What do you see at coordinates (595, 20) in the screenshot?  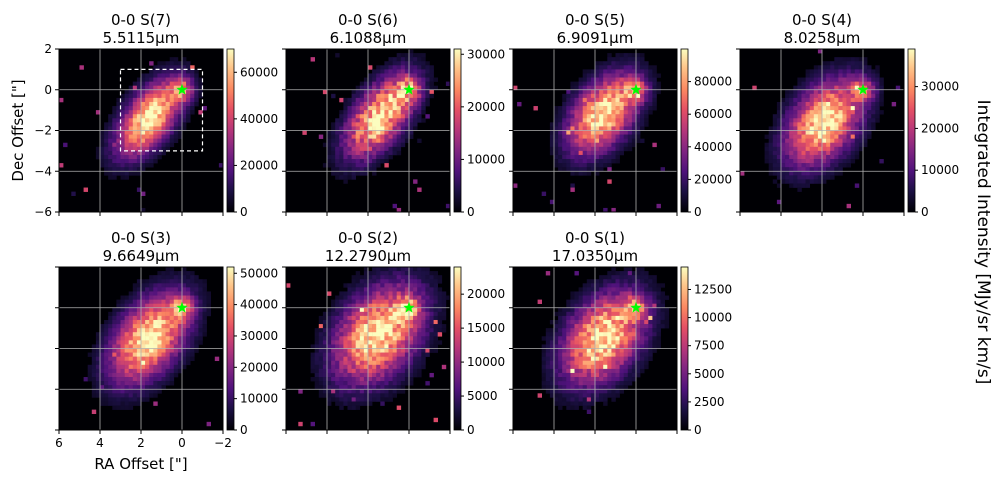 I see `panel-title: 0-0 S(5)` at bounding box center [595, 20].